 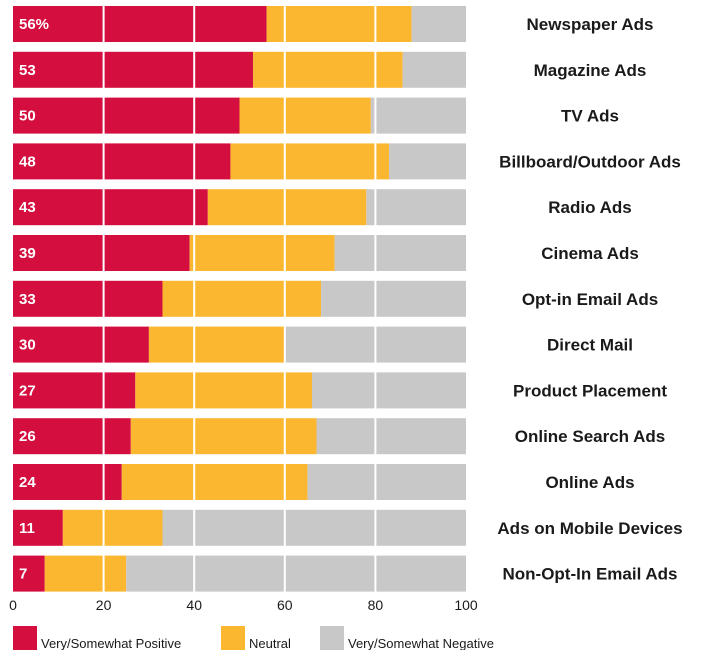 I want to click on x-tick-label: 100, so click(x=466, y=605).